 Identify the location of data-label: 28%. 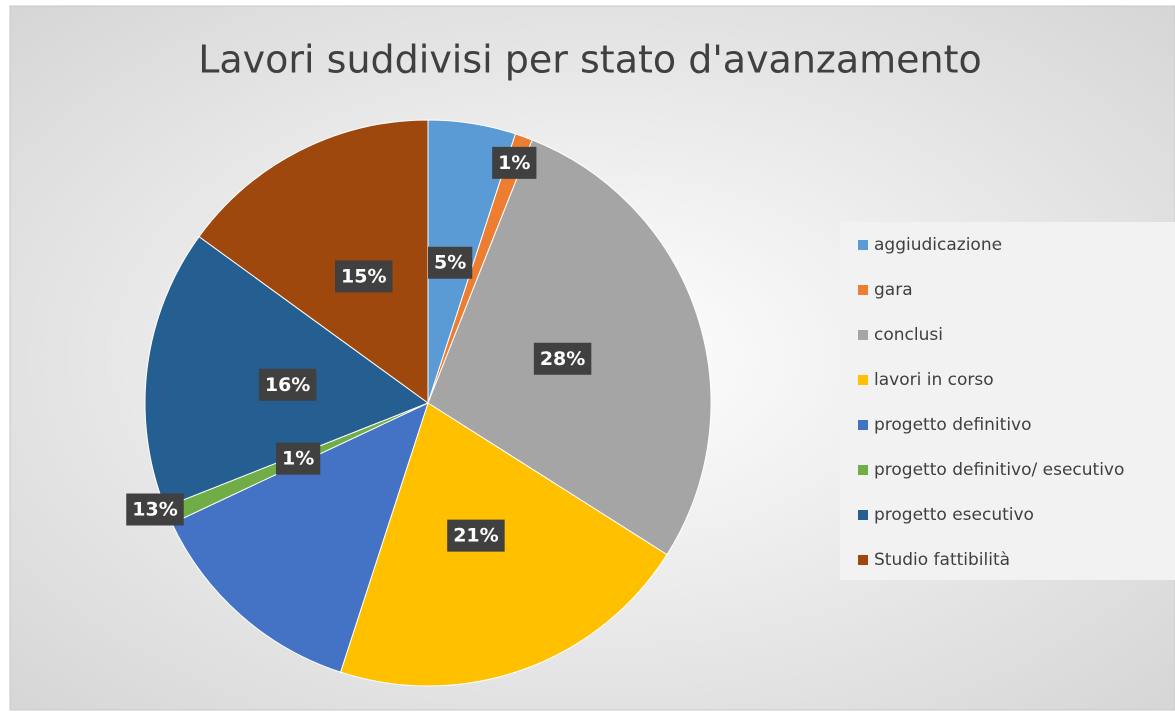
(562, 358).